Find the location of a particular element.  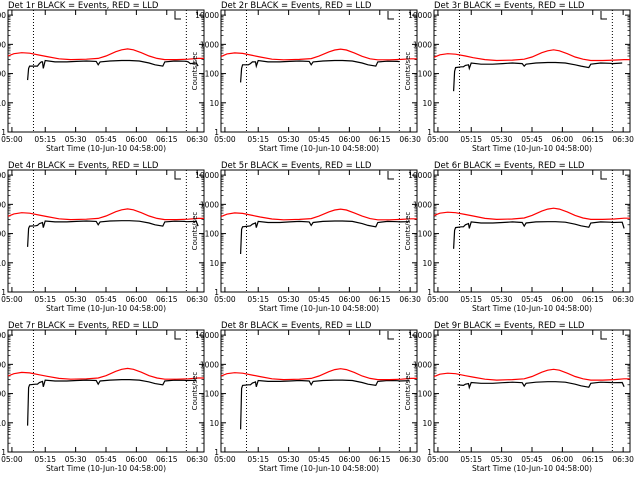

panel-title: Det 5r BLACK = Events, RED = LLD is located at coordinates (296, 166).